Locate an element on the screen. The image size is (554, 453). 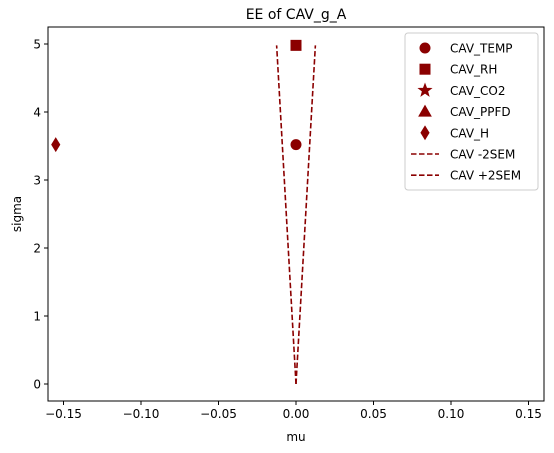
x-tick-label: −0.10 is located at coordinates (141, 414).